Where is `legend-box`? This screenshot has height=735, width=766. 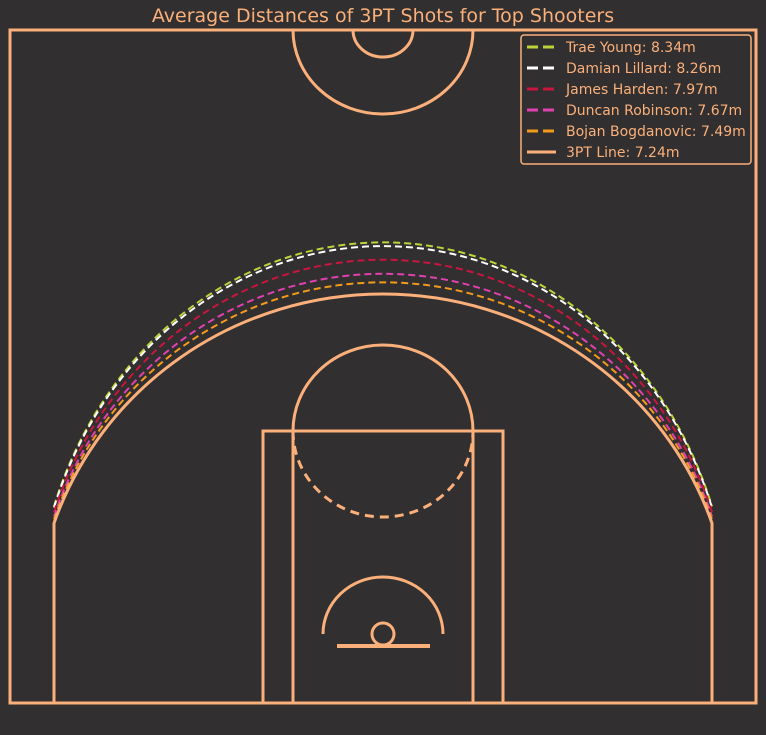 legend-box is located at coordinates (636, 99).